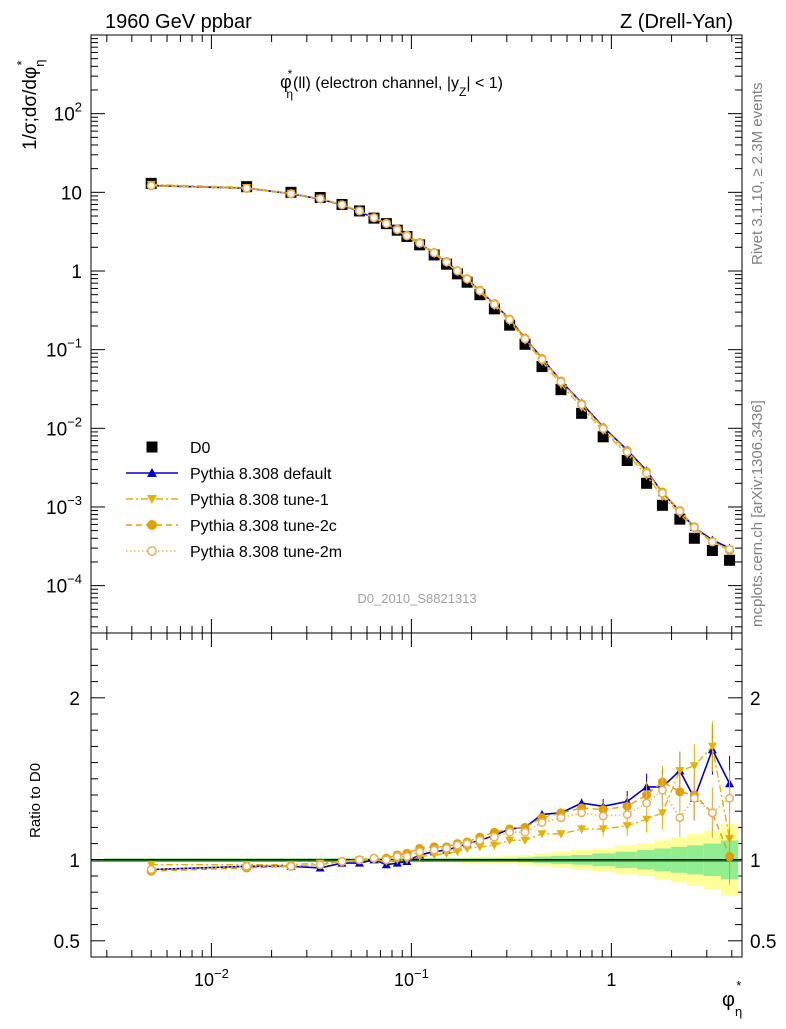 The image size is (786, 1029). I want to click on ratio-line, so click(441, 830).